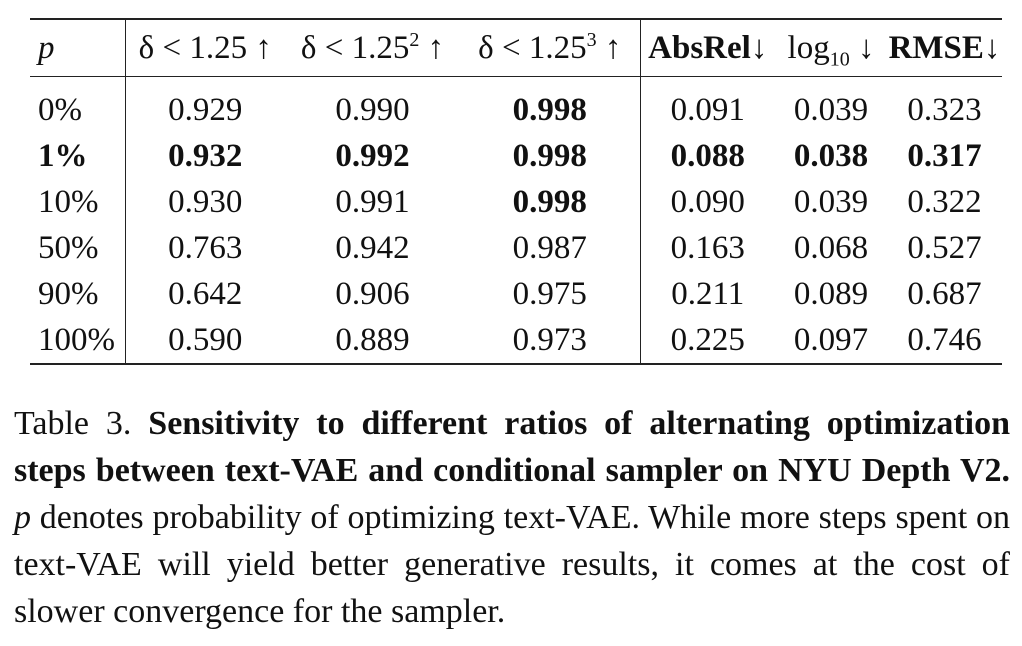 This screenshot has height=646, width=1022. Describe the element at coordinates (708, 48) in the screenshot. I see `header-absrel: AbsRel↓` at that location.